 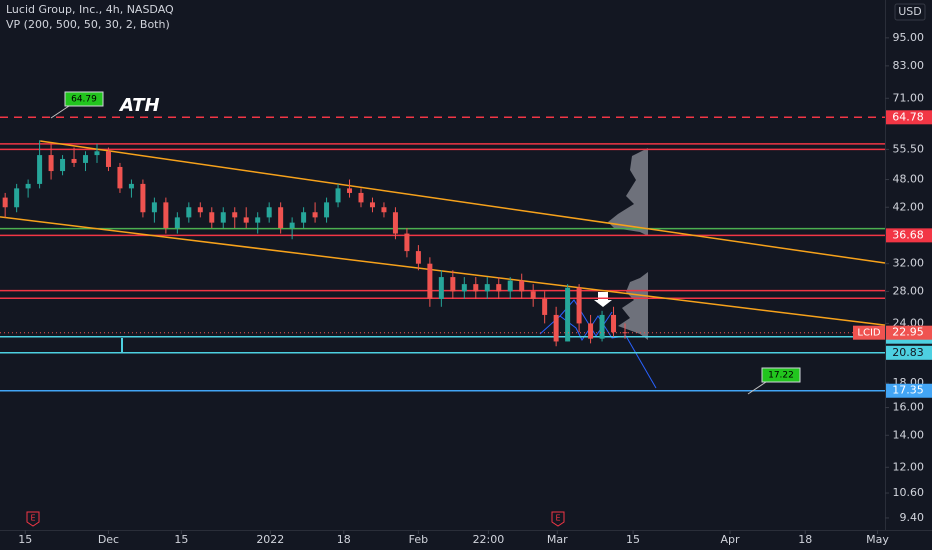 What do you see at coordinates (270, 539) in the screenshot?
I see `x-tick-label: 2022` at bounding box center [270, 539].